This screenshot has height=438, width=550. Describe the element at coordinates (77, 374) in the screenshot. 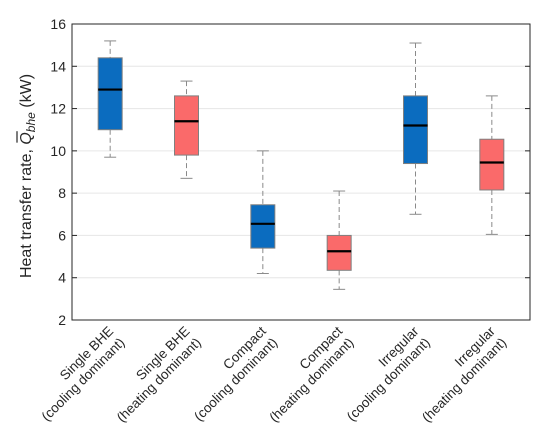

I see `x-category-label: Single BHE(cooling dominant)` at that location.